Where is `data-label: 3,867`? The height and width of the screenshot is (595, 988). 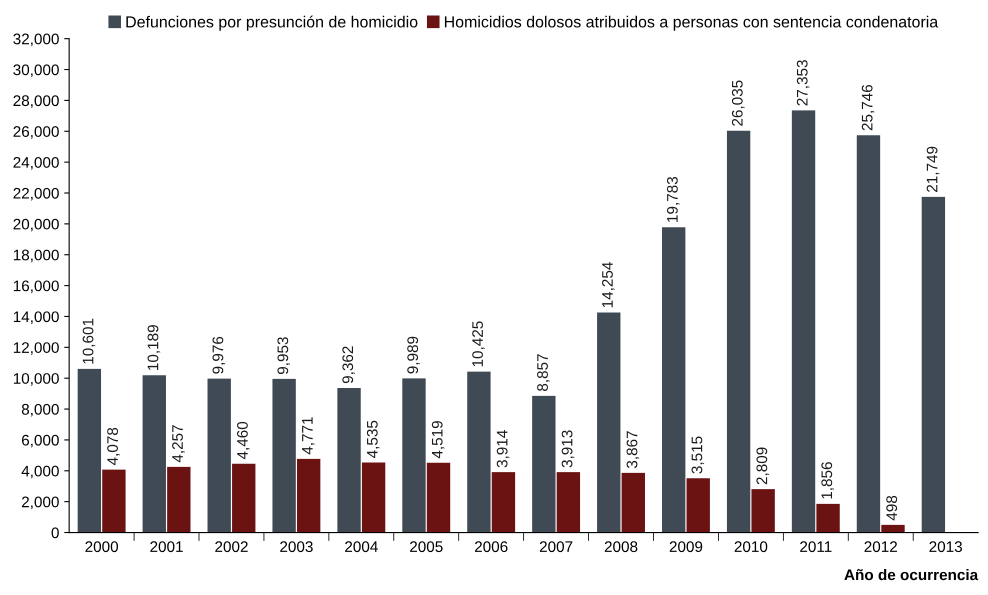 data-label: 3,867 is located at coordinates (633, 449).